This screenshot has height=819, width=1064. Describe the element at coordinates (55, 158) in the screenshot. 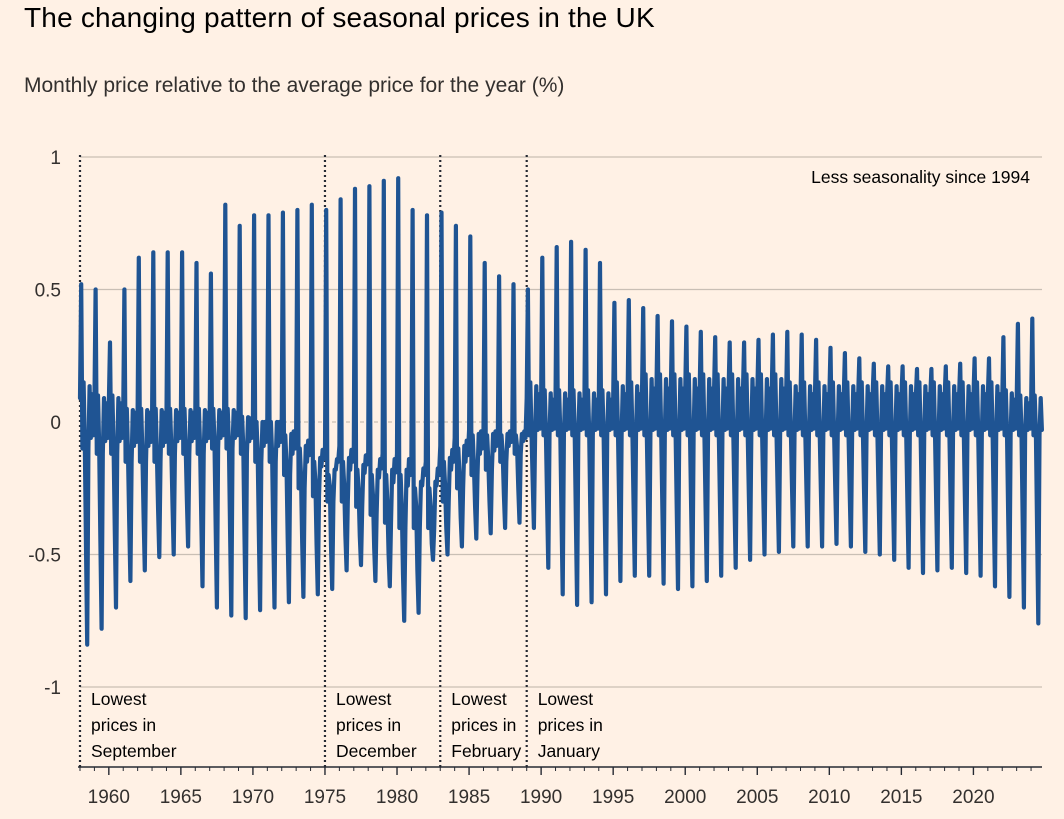

I see `y-tick-label: 1` at that location.